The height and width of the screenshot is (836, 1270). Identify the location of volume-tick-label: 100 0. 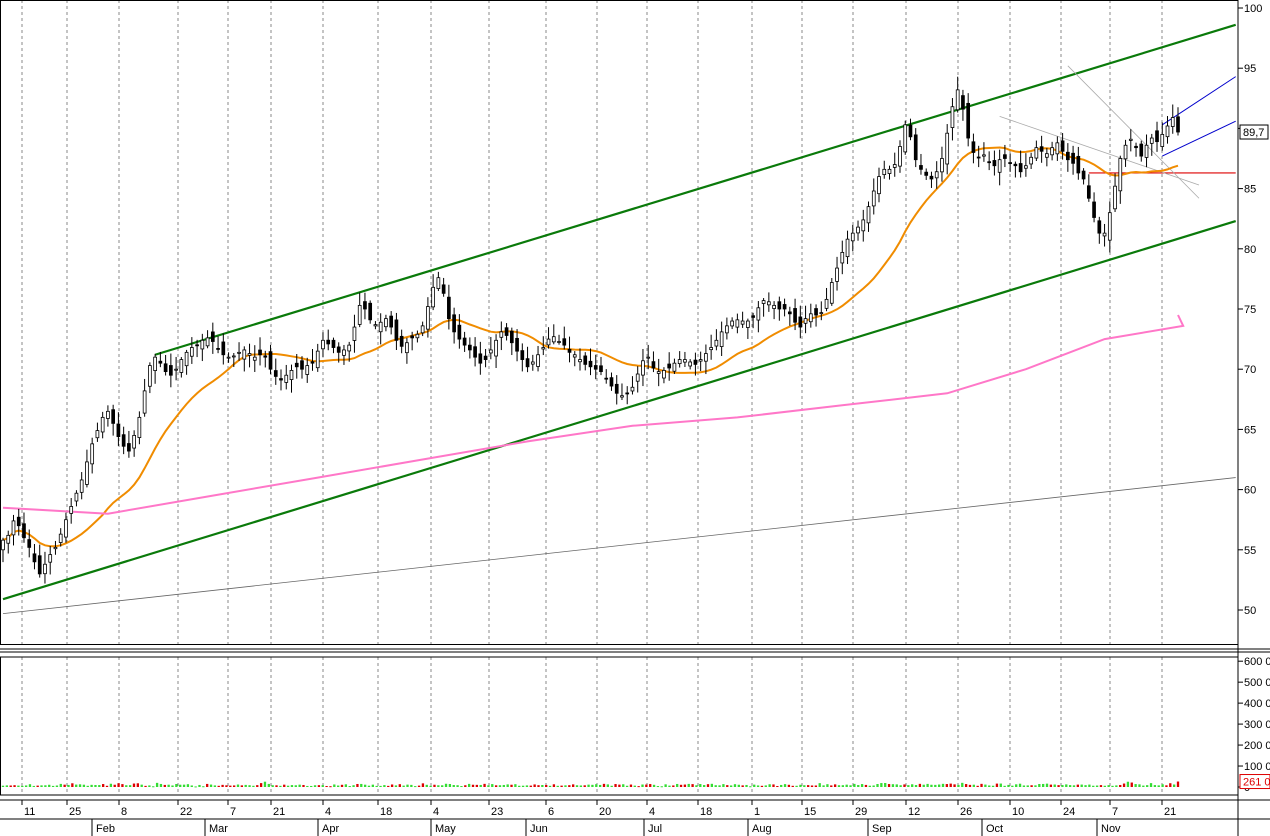
(1257, 767).